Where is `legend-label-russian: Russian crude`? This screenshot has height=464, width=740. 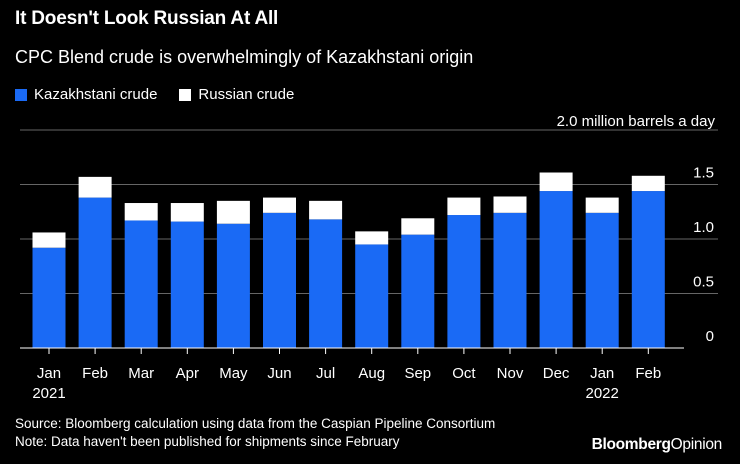 legend-label-russian: Russian crude is located at coordinates (246, 94).